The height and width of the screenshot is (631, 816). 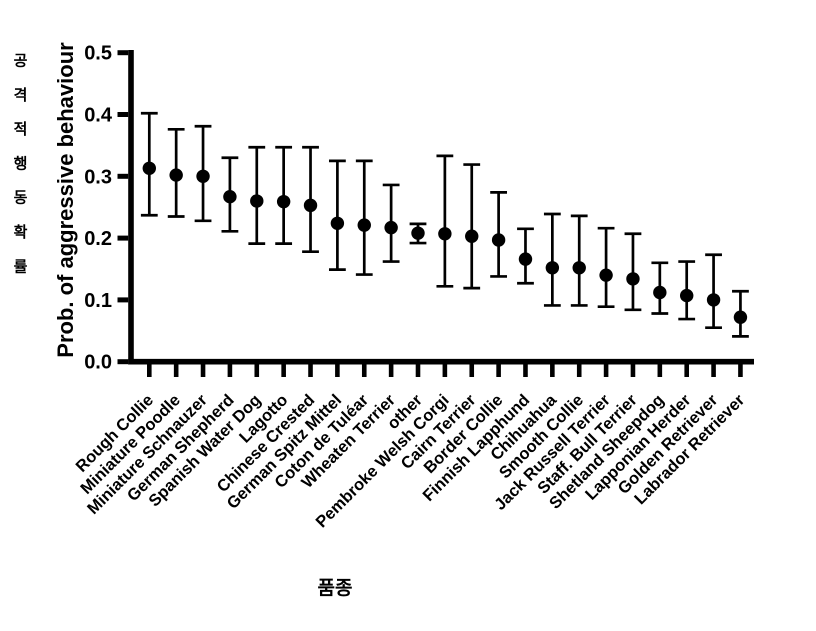 What do you see at coordinates (21, 232) in the screenshot?
I see `korean-ylabel-char: 확` at bounding box center [21, 232].